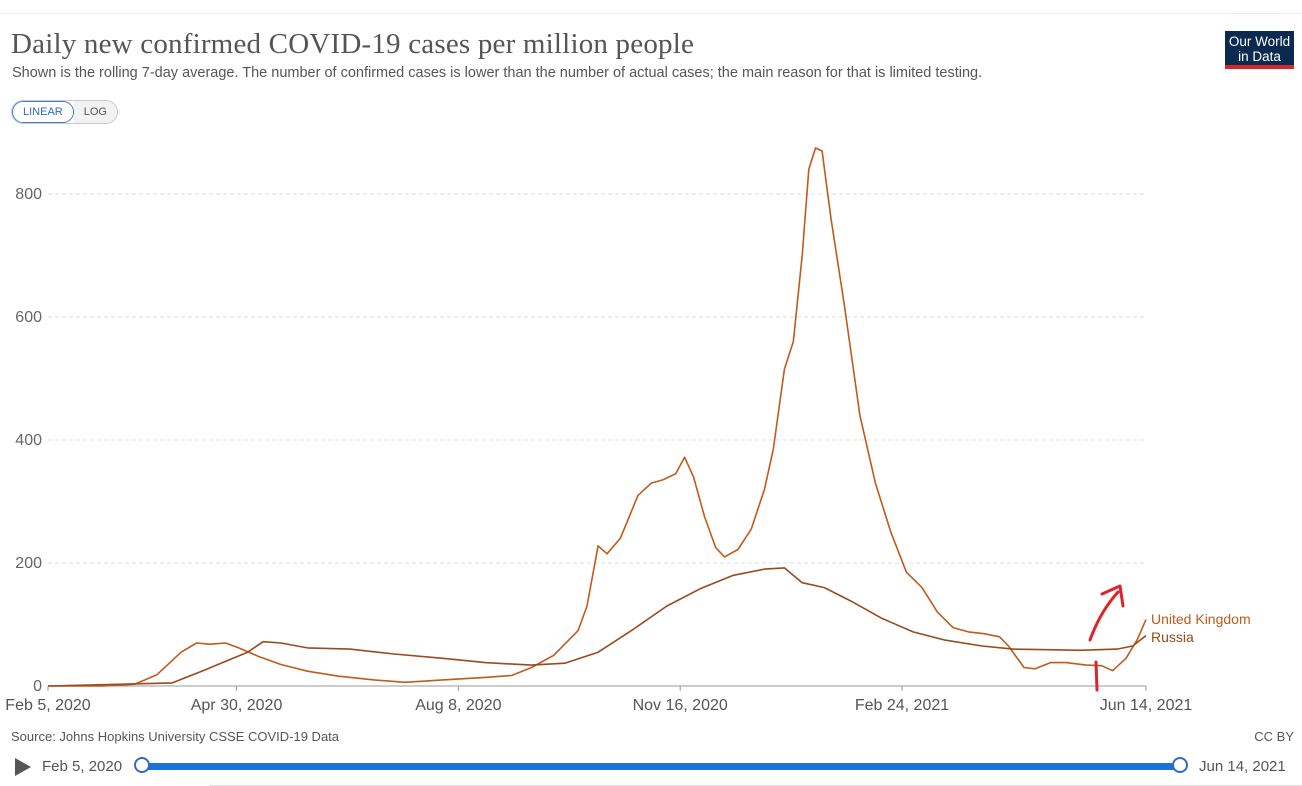 The image size is (1302, 786). What do you see at coordinates (662, 766) in the screenshot?
I see `timeline-track` at bounding box center [662, 766].